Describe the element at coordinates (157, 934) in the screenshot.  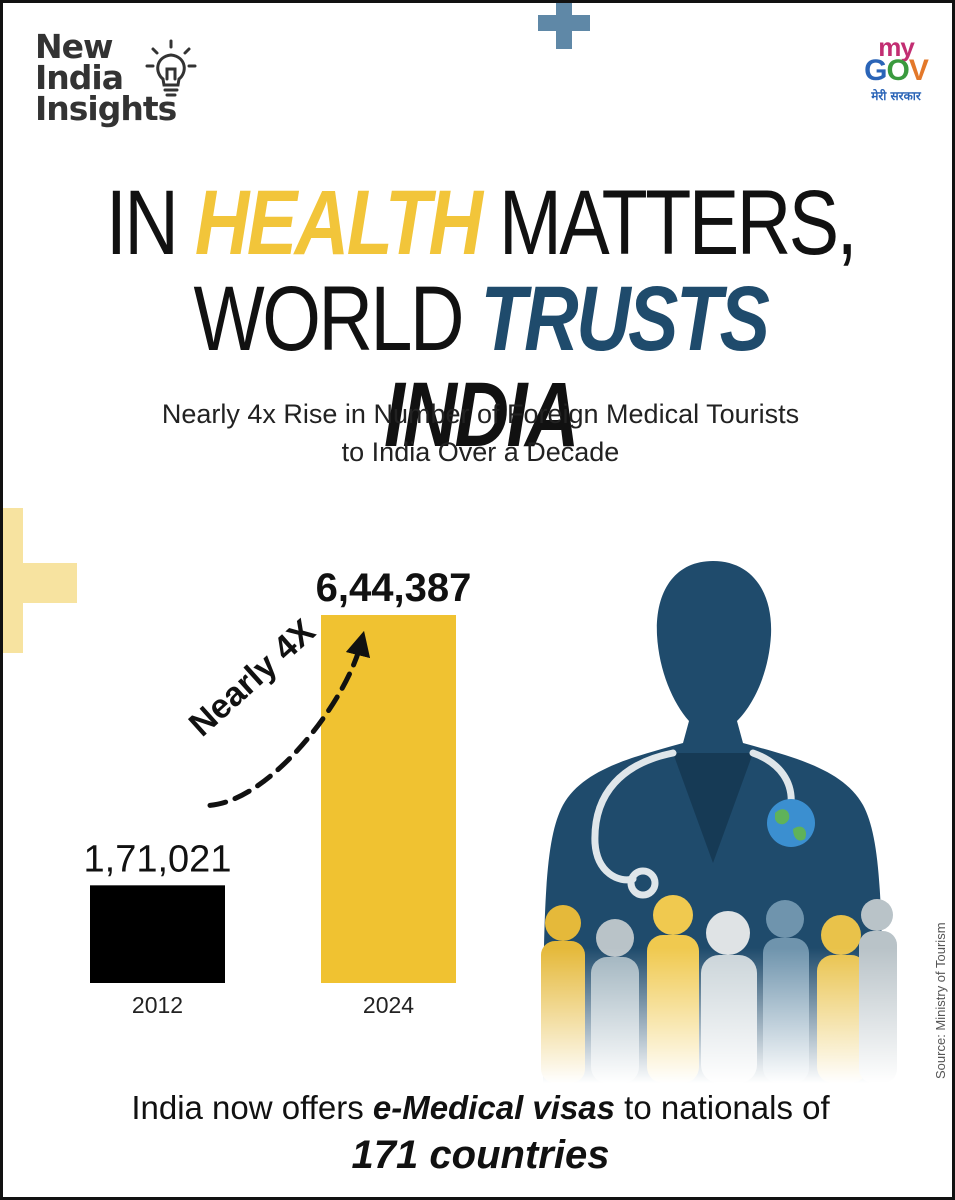
I see `bar-2012` at that location.